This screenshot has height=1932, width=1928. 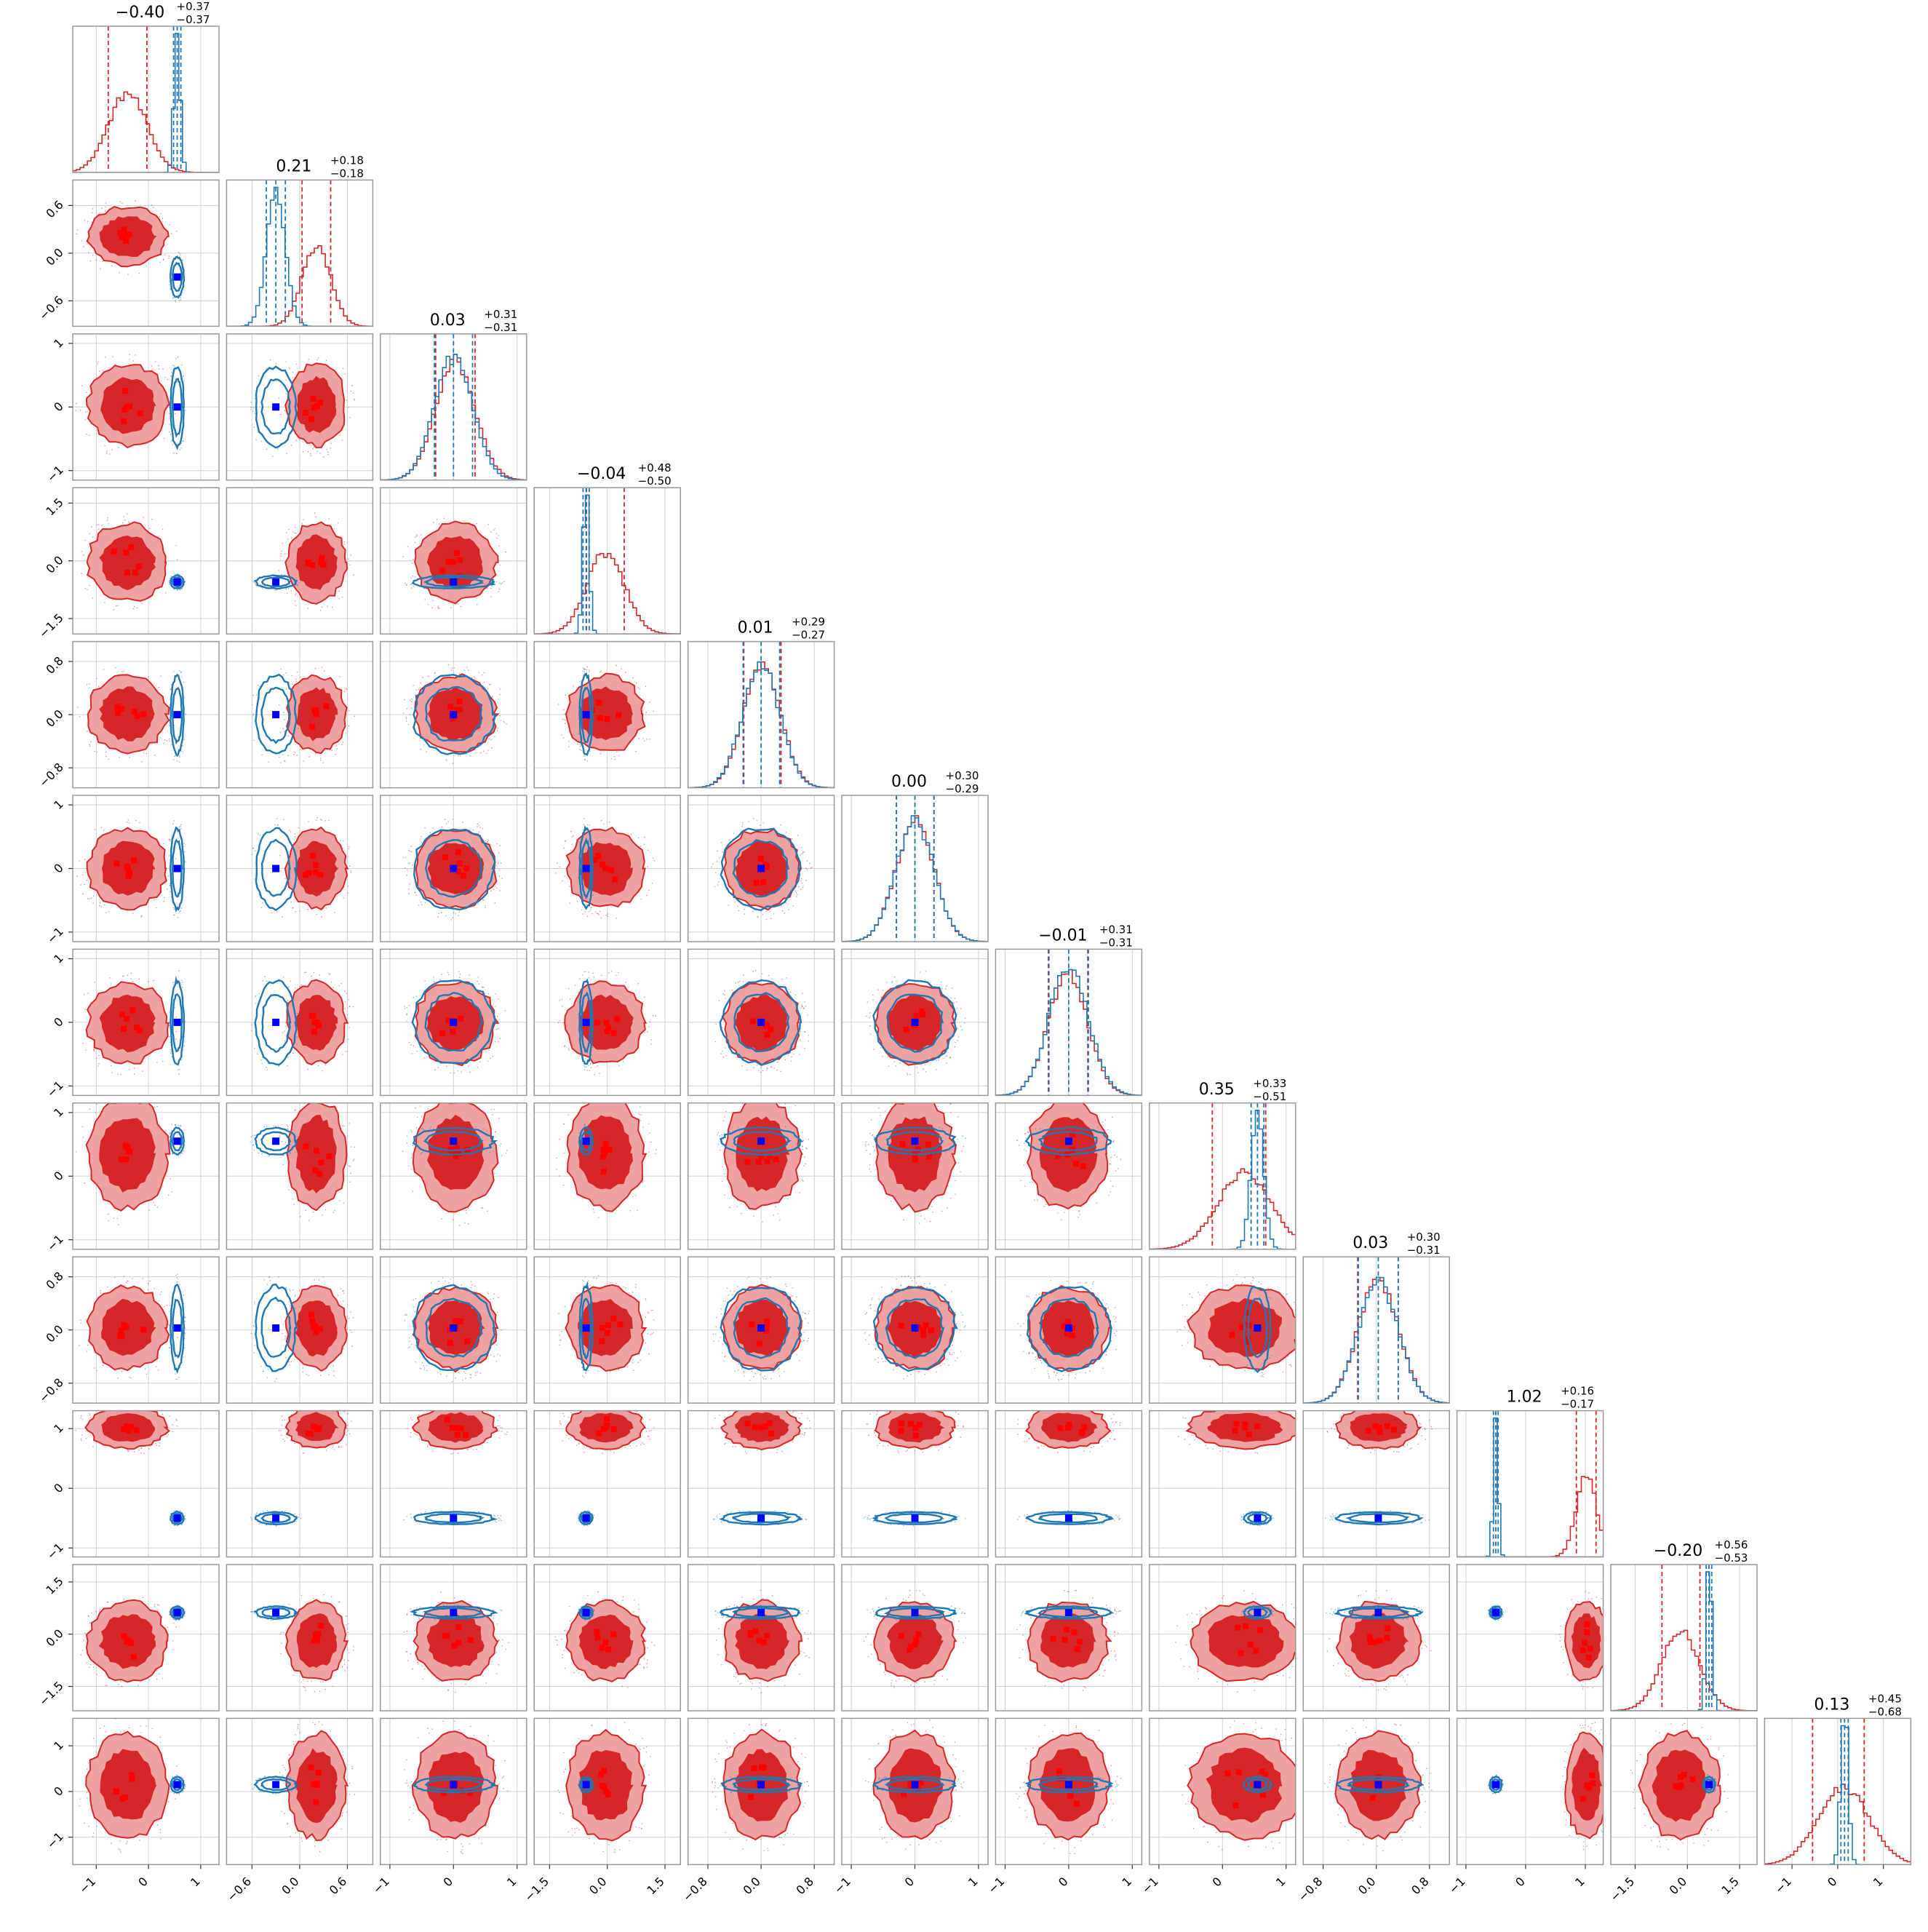 I want to click on y-tick-label: −0.8, so click(x=51, y=775).